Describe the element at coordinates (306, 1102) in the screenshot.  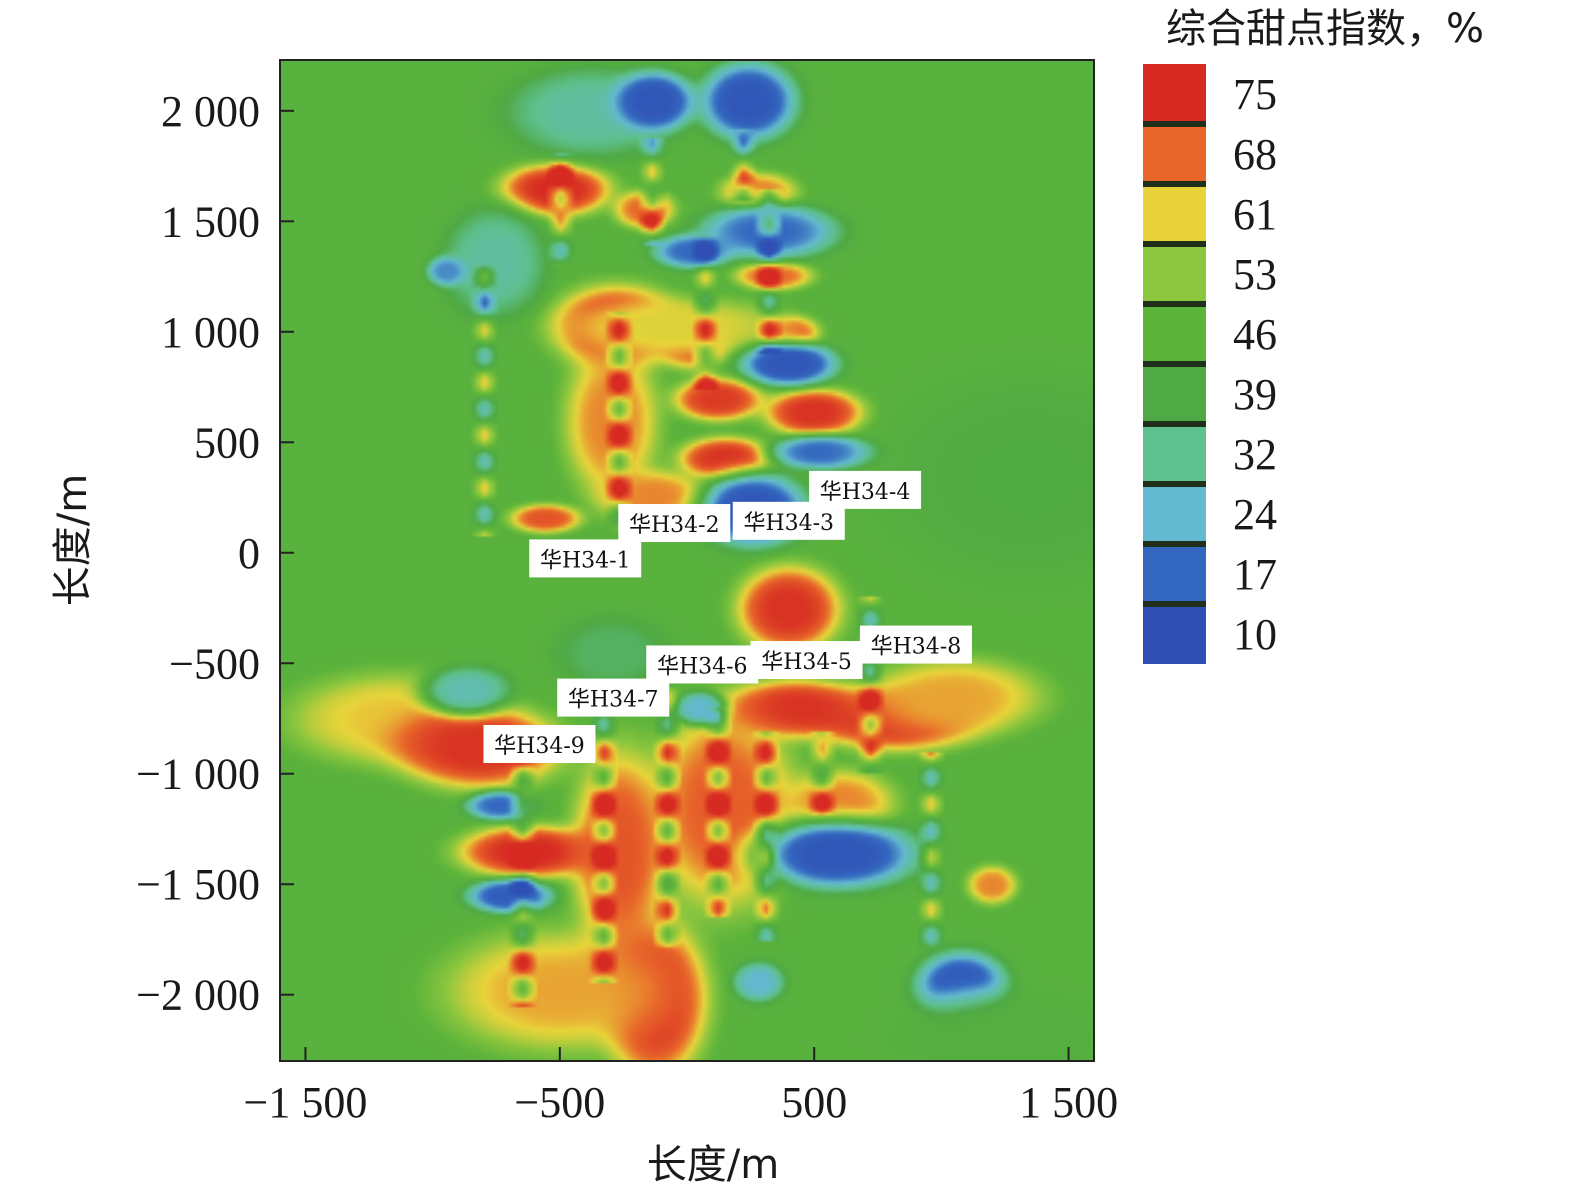
I see `x-tick-label: −1 500` at that location.